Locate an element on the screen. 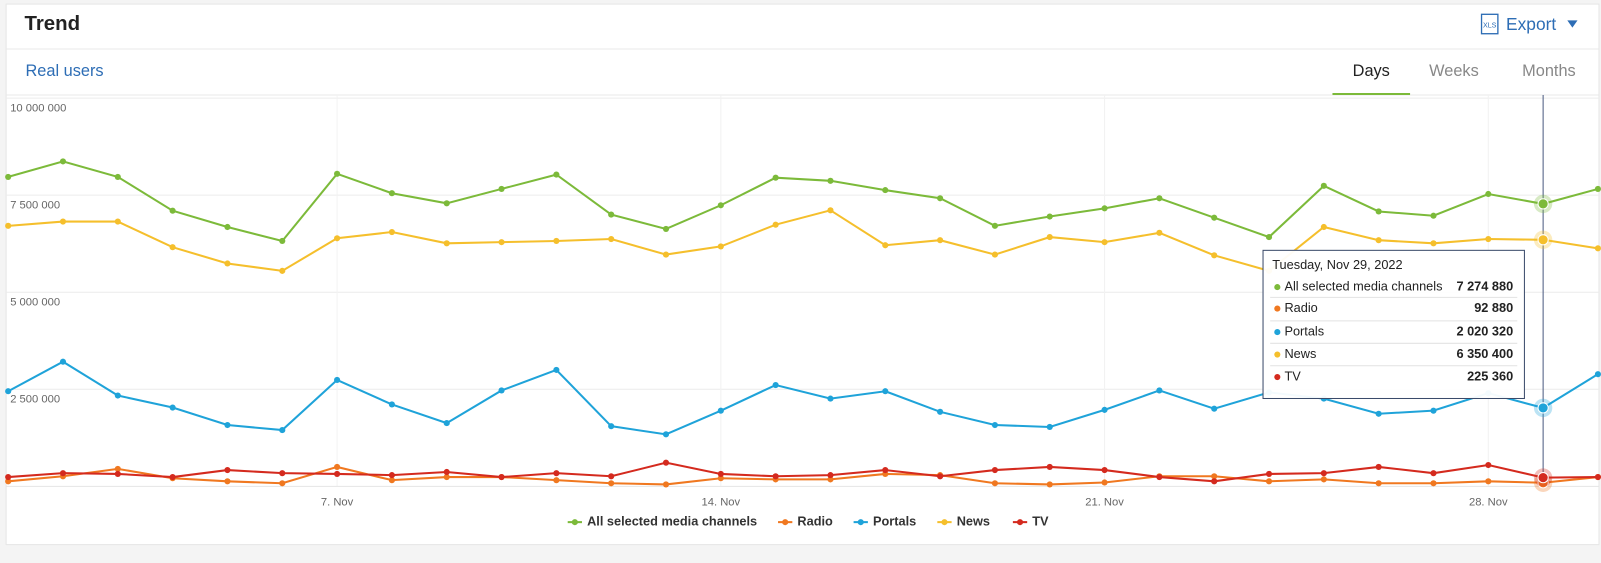 The width and height of the screenshot is (1601, 563). tab: Months is located at coordinates (1549, 71).